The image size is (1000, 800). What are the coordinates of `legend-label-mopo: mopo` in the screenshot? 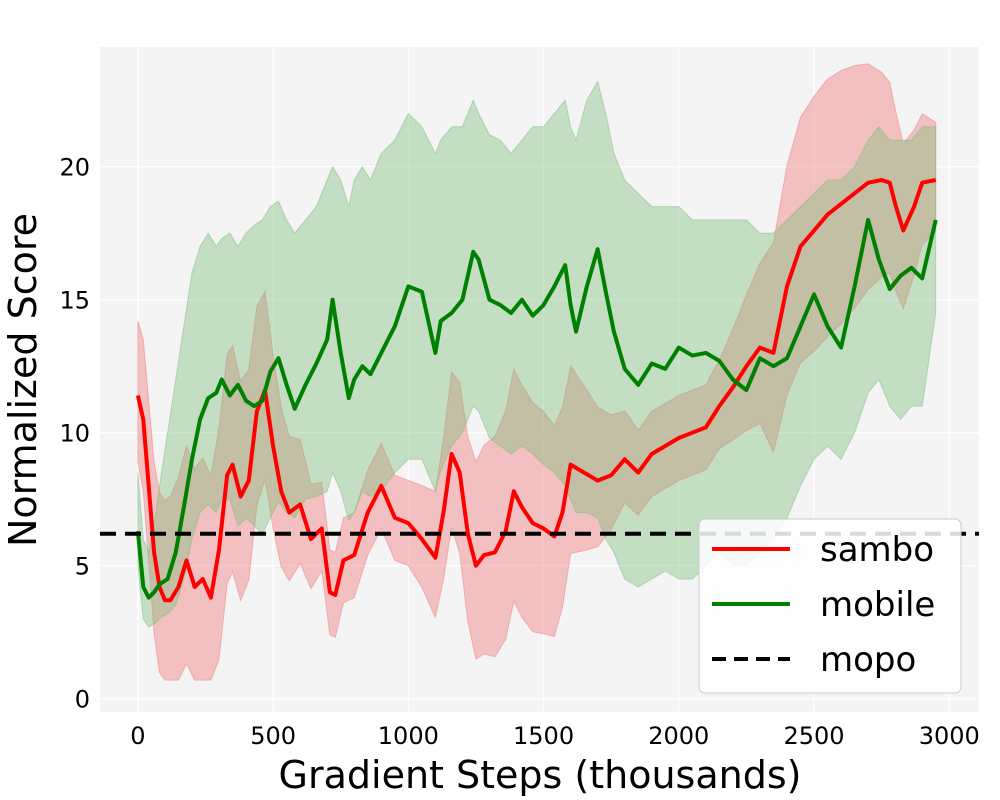 It's located at (868, 660).